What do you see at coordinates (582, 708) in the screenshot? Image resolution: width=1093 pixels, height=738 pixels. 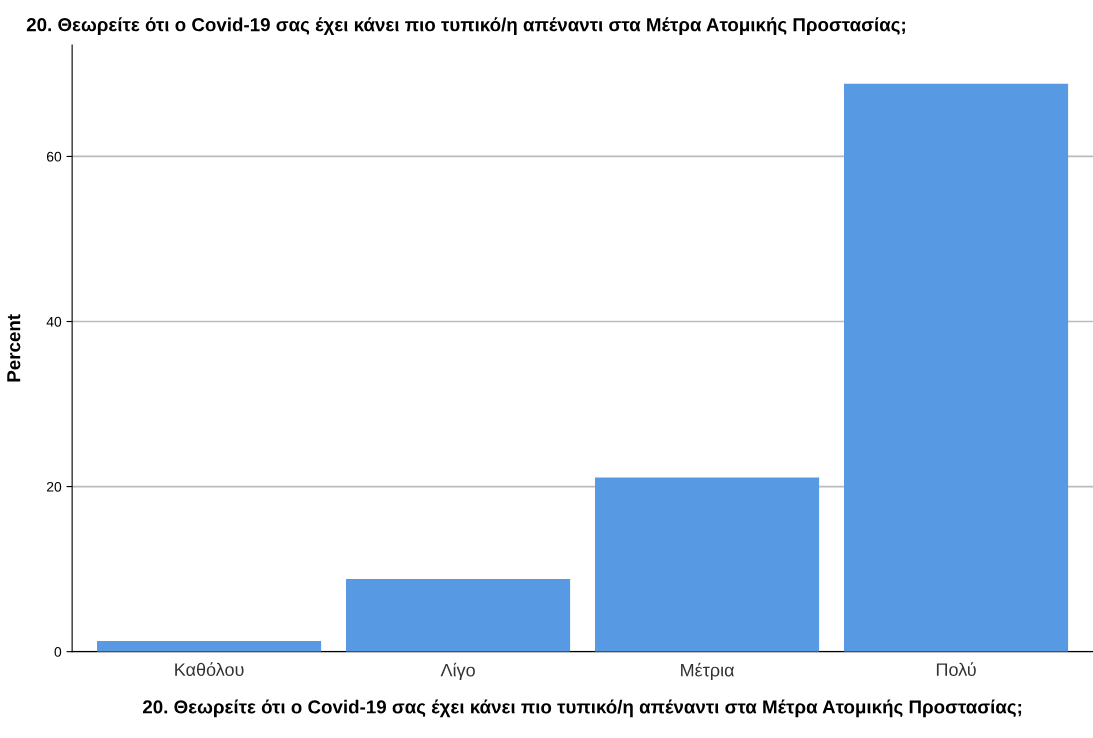 I see `x-axis-title: 20. Θεωρείτε ότι ο Covid-19 σας έχει κάνει πιο τυπικό/η απέναντι στα Μέτρα Ατομικής Προστασίας;` at bounding box center [582, 708].